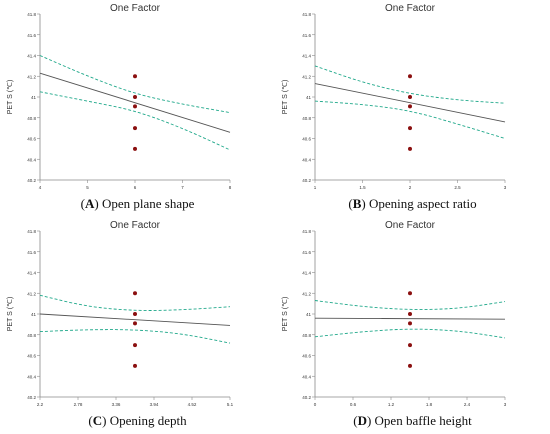 This screenshot has width=550, height=434. Describe the element at coordinates (353, 404) in the screenshot. I see `x-tick-label: 0.6` at that location.